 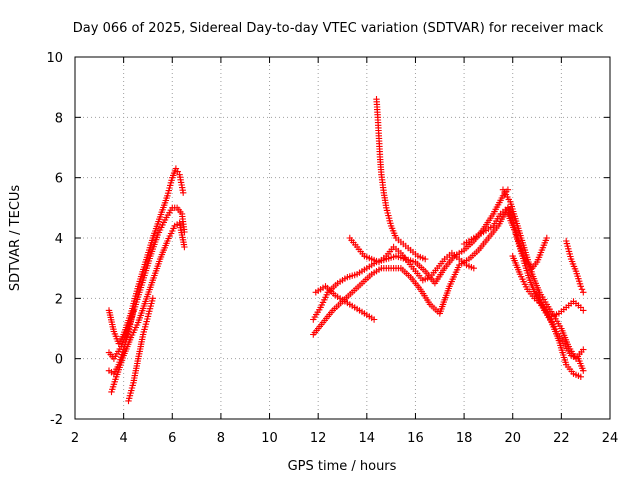 What do you see at coordinates (123, 438) in the screenshot?
I see `x-tick-label: 4` at bounding box center [123, 438].